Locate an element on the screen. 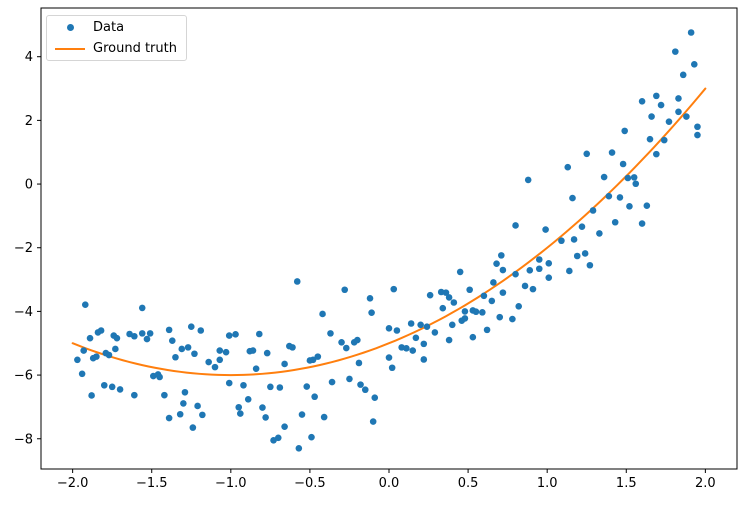 This screenshot has width=747, height=505. legend-marker-area is located at coordinates (70, 48).